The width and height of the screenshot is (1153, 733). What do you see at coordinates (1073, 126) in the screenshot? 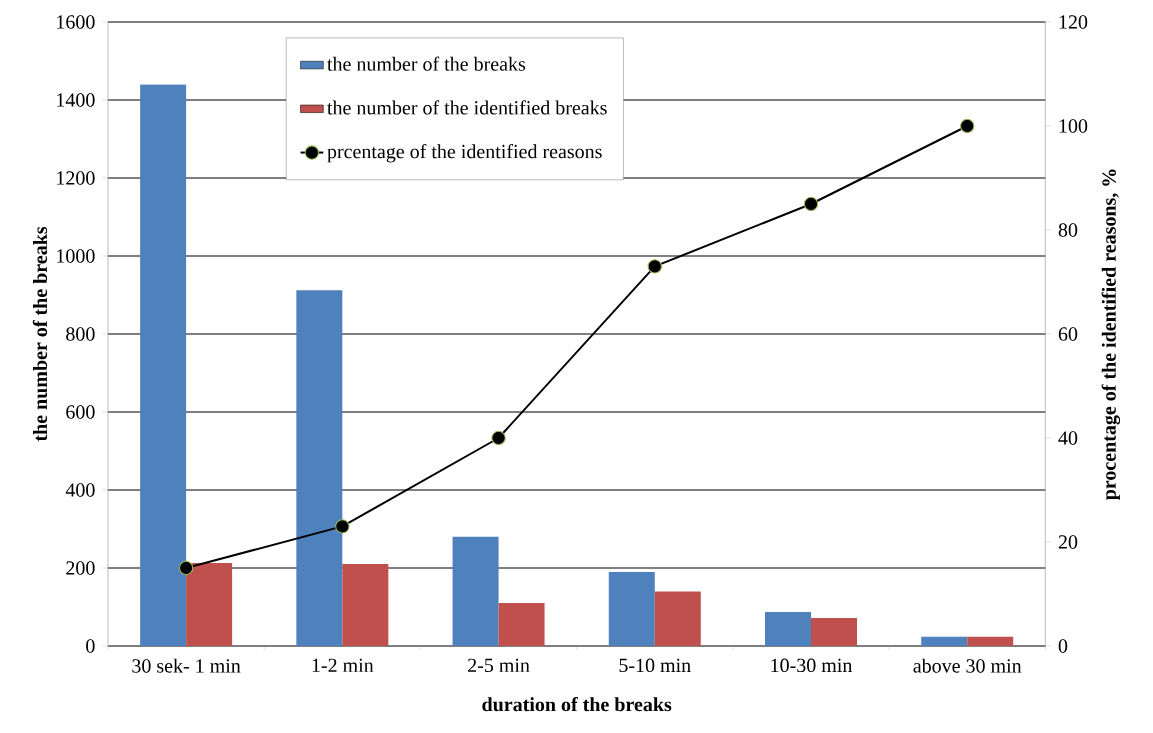
I see `y2-tick-label: 100` at bounding box center [1073, 126].